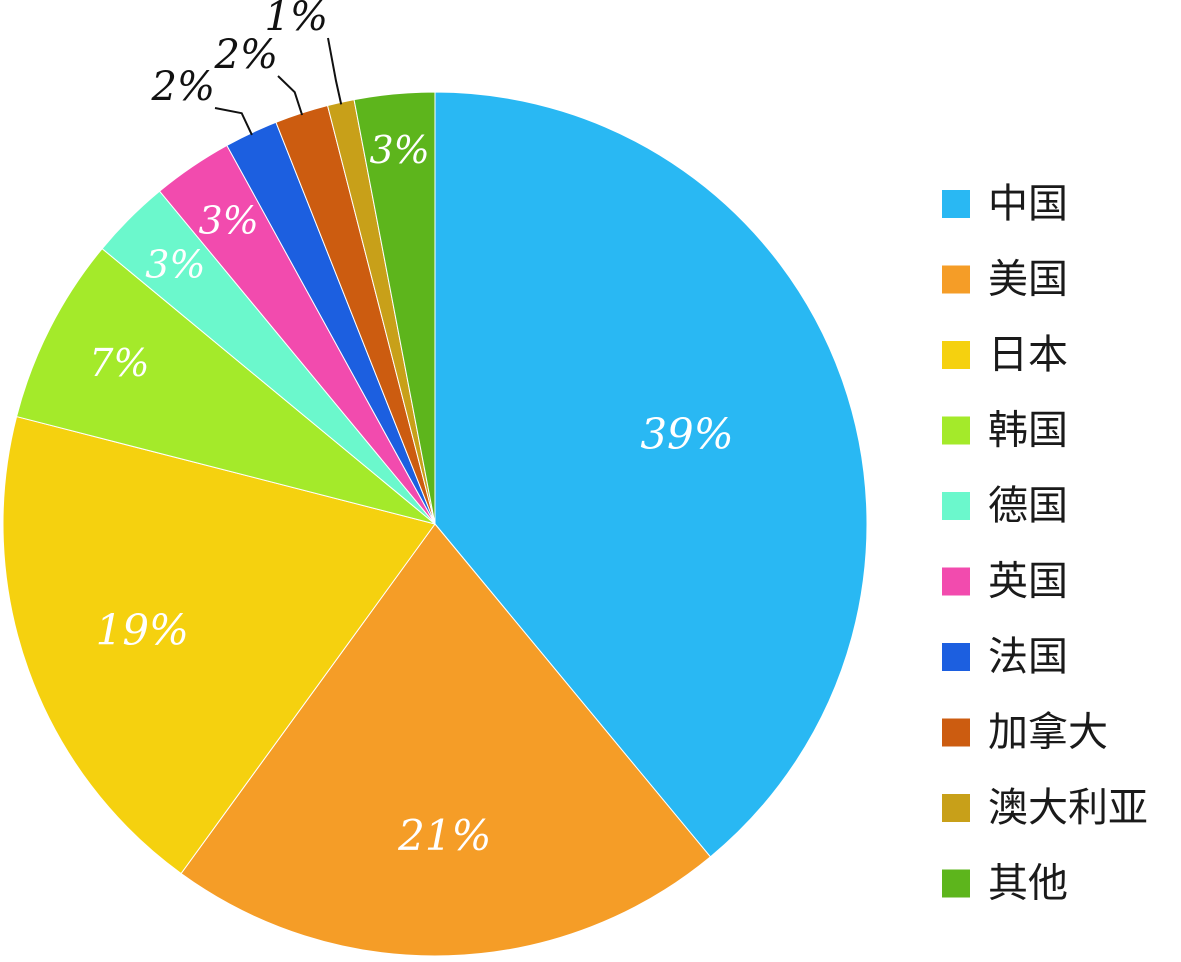 This screenshot has height=962, width=1181. What do you see at coordinates (394, 308) in the screenshot?
I see `slice-10-wedge` at bounding box center [394, 308].